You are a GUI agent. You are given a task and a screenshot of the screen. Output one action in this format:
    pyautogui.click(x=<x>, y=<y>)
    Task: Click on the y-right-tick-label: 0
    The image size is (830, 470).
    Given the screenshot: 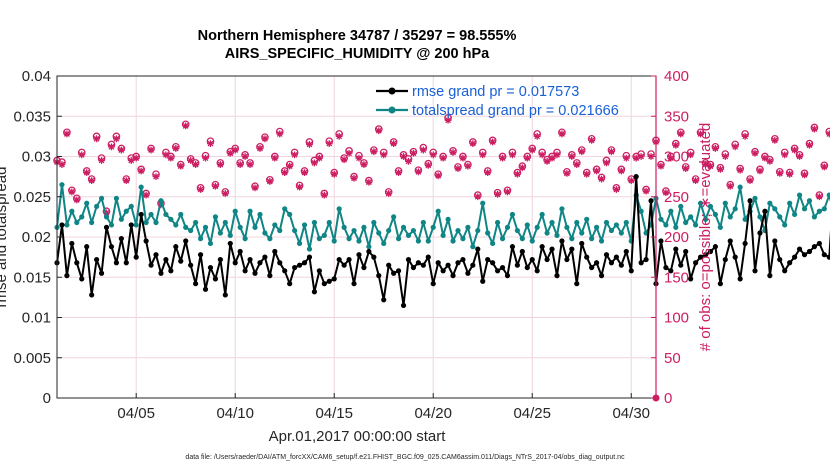 What is the action you would take?
    pyautogui.click(x=668, y=398)
    